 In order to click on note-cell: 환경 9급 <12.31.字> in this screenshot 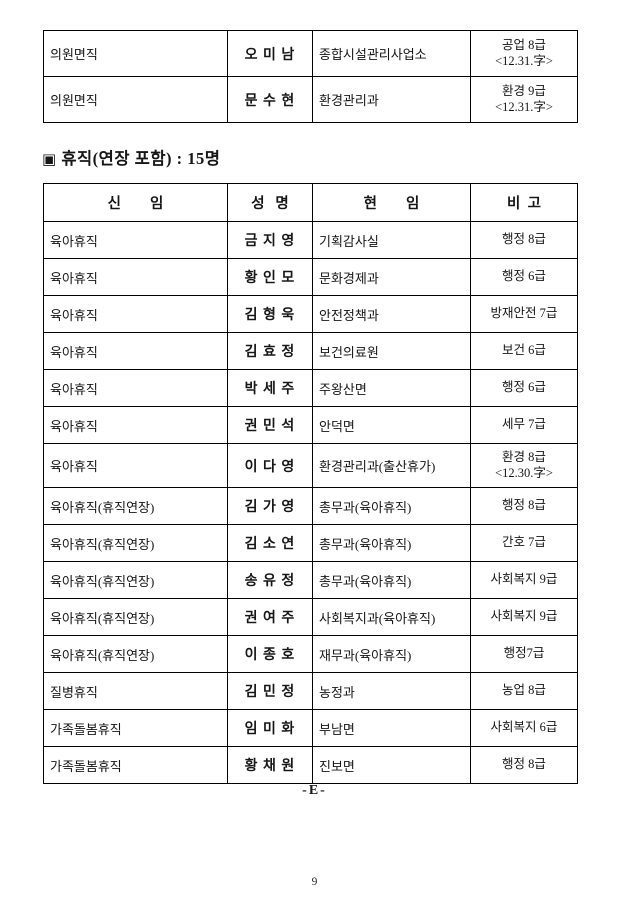, I will do `click(524, 99)`.